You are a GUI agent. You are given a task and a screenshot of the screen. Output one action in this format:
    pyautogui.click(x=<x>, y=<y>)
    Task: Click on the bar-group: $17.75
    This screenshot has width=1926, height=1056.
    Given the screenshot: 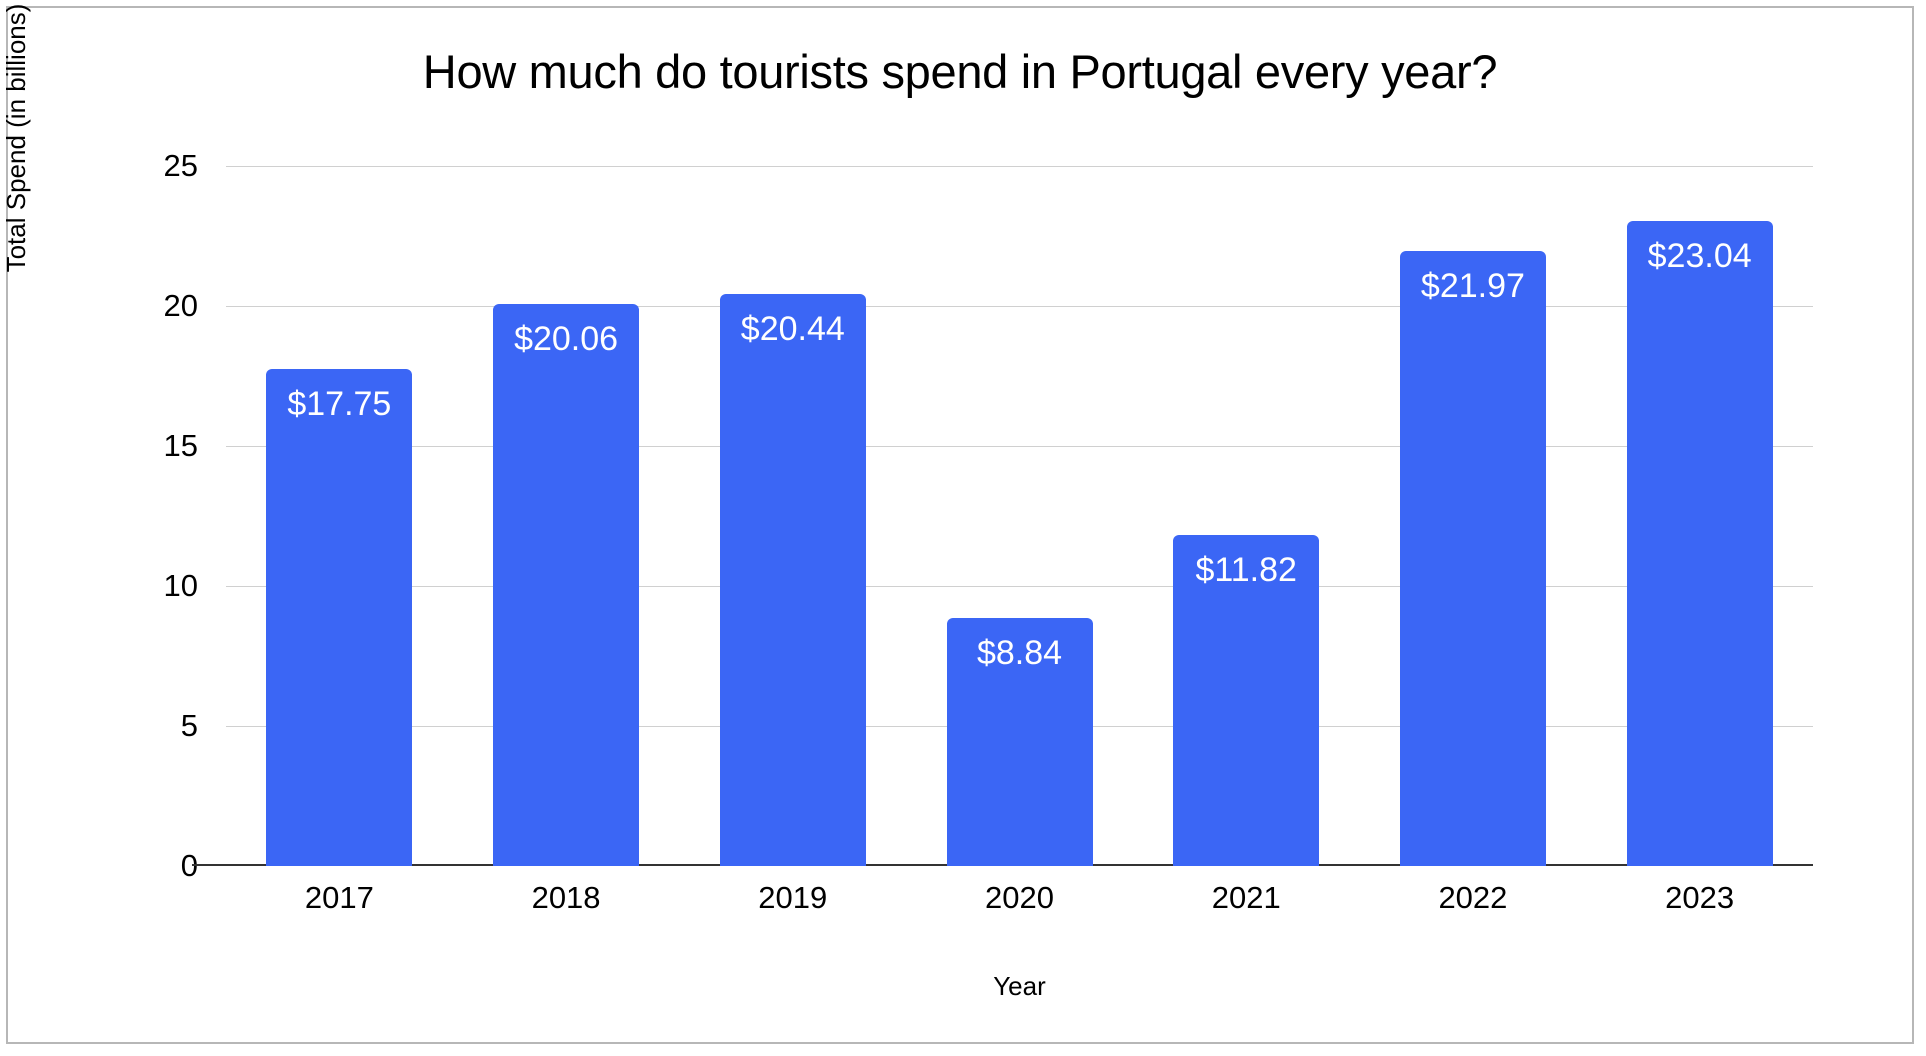 What is the action you would take?
    pyautogui.click(x=339, y=516)
    